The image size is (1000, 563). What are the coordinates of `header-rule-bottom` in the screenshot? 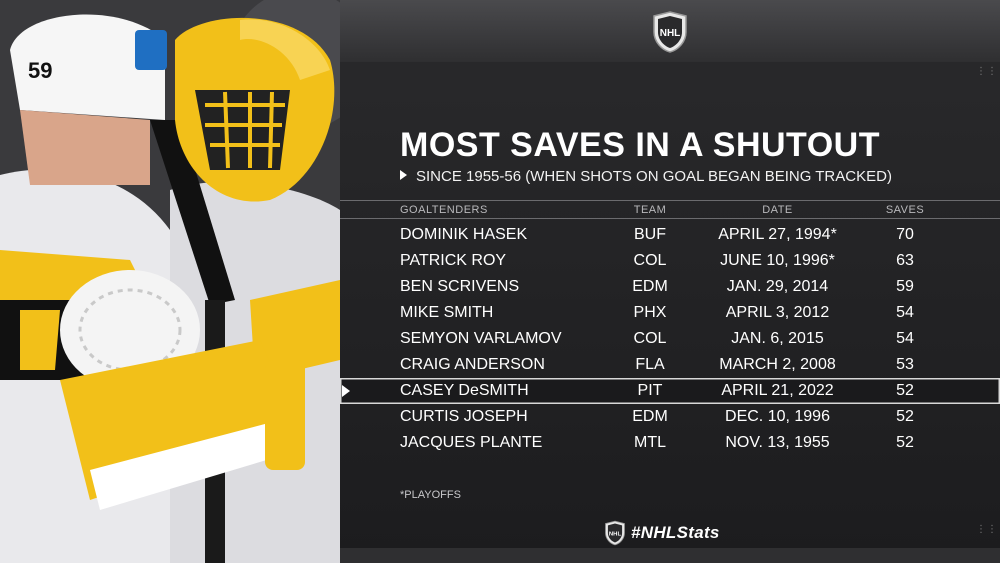 It's located at (670, 218).